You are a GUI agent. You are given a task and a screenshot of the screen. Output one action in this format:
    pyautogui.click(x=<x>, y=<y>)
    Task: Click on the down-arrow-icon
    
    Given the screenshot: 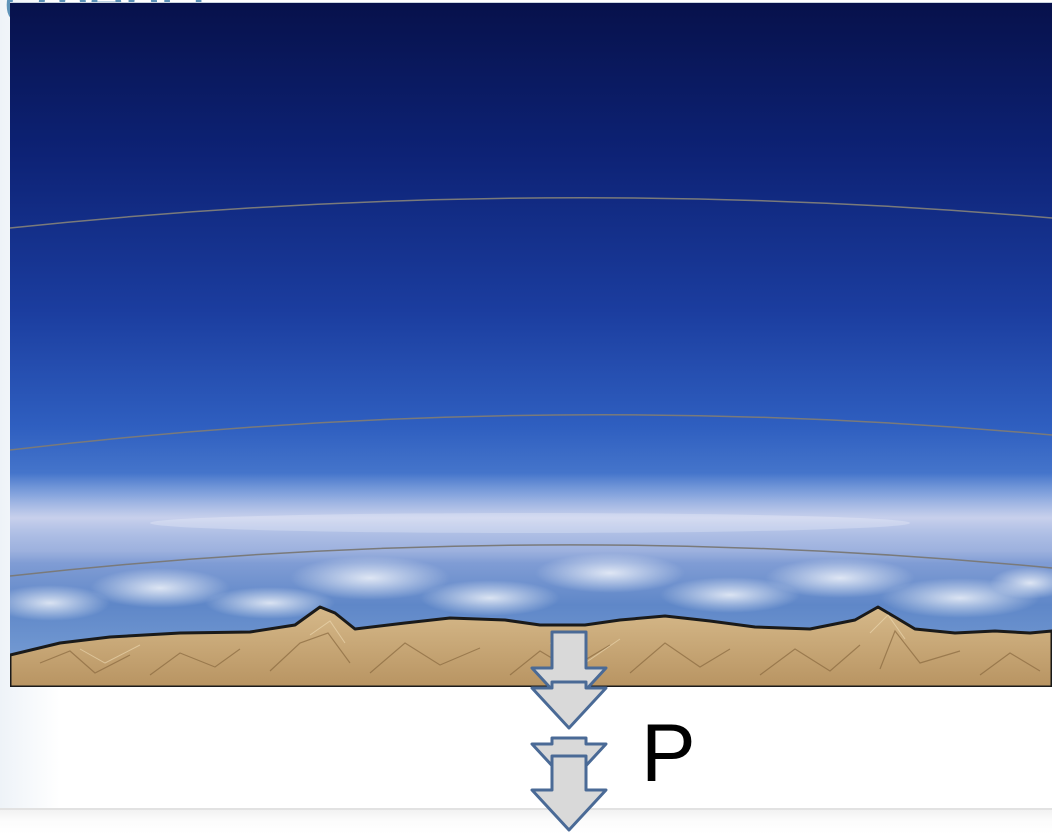 What is the action you would take?
    pyautogui.click(x=569, y=731)
    